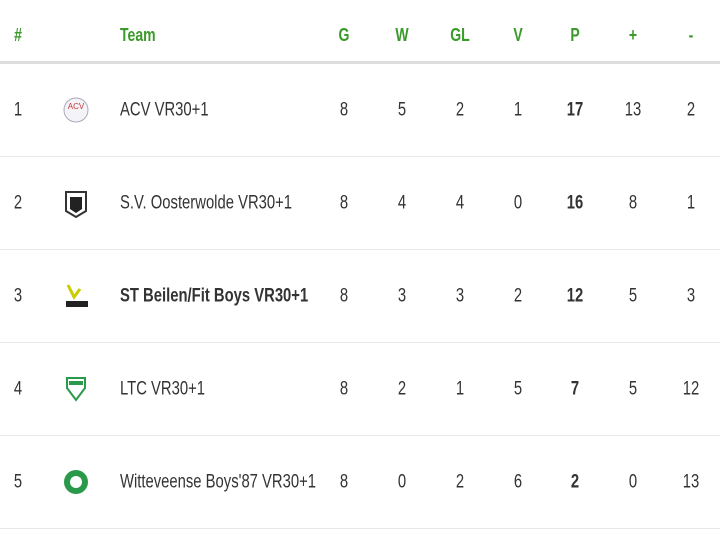 Image resolution: width=720 pixels, height=540 pixels. Describe the element at coordinates (206, 203) in the screenshot. I see `team-name: S.V. Oosterwolde VR30+1` at that location.